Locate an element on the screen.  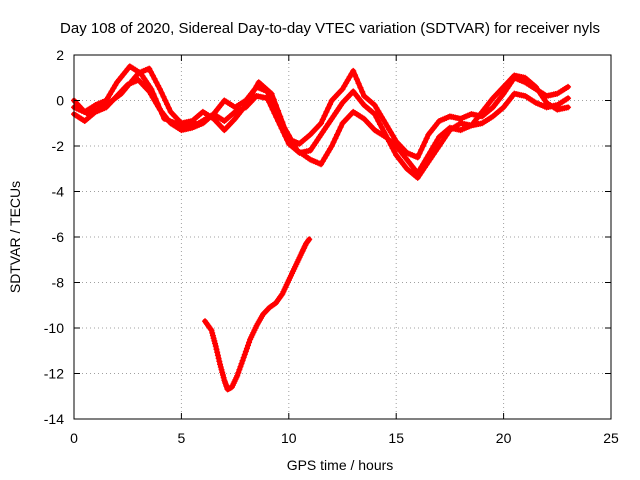
y-tick-label: -8 is located at coordinates (58, 283).